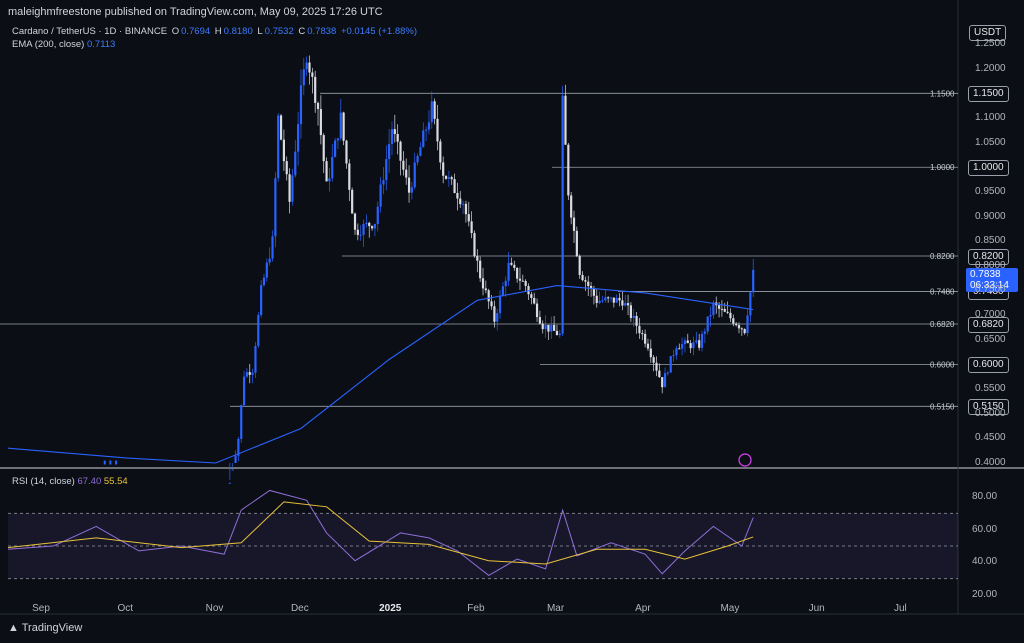 This screenshot has width=1024, height=643. Describe the element at coordinates (279, 31) in the screenshot. I see `low-value: 0.7532` at that location.